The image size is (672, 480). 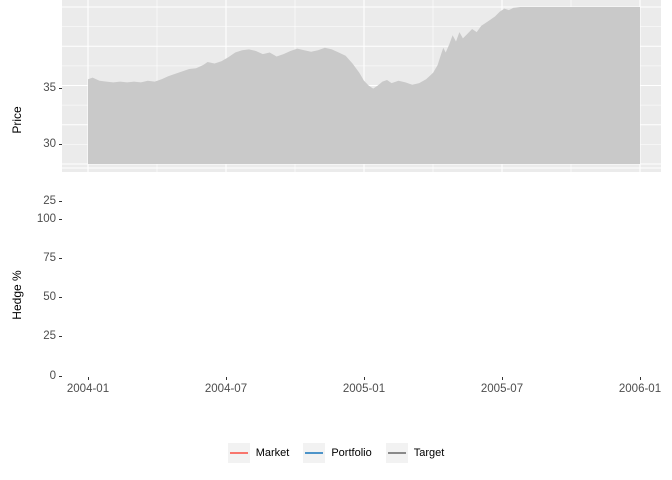 What do you see at coordinates (49, 297) in the screenshot?
I see `y-tick-label: 50` at bounding box center [49, 297].